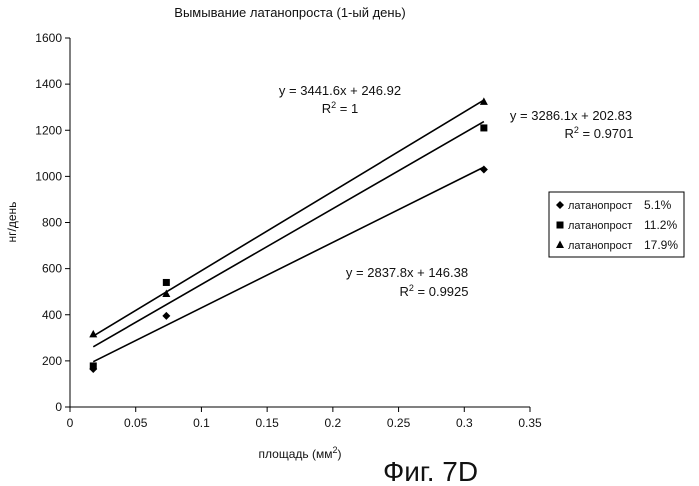 Image resolution: width=699 pixels, height=486 pixels. What do you see at coordinates (48, 84) in the screenshot?
I see `y-tick-label: 1400` at bounding box center [48, 84].